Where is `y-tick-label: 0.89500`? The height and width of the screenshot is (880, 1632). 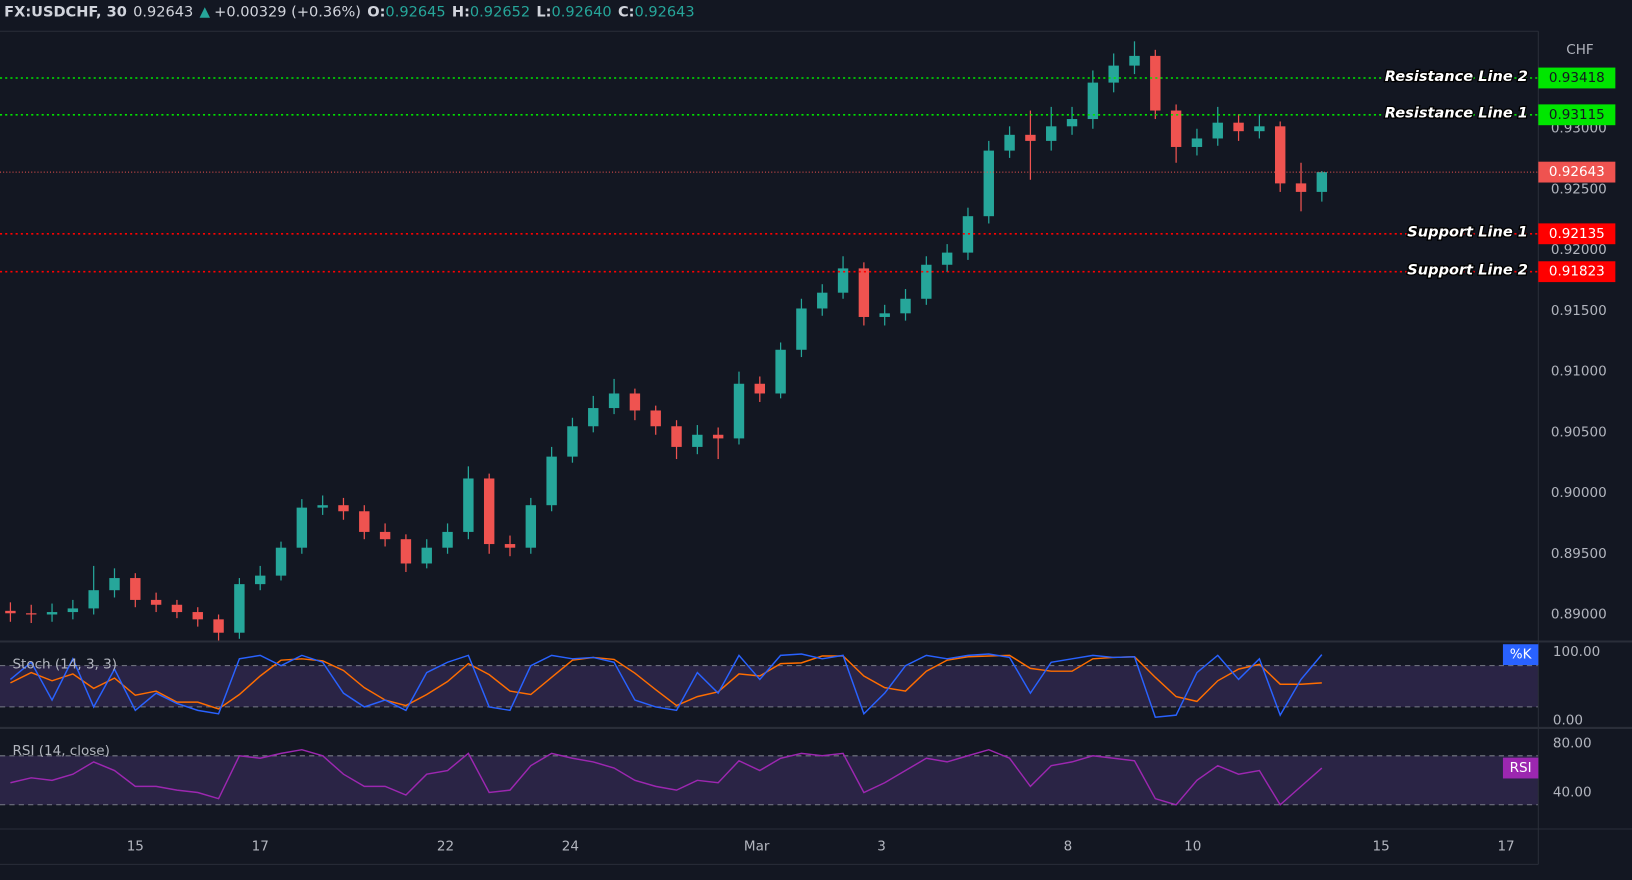 y-tick-label: 0.89500 is located at coordinates (1579, 554).